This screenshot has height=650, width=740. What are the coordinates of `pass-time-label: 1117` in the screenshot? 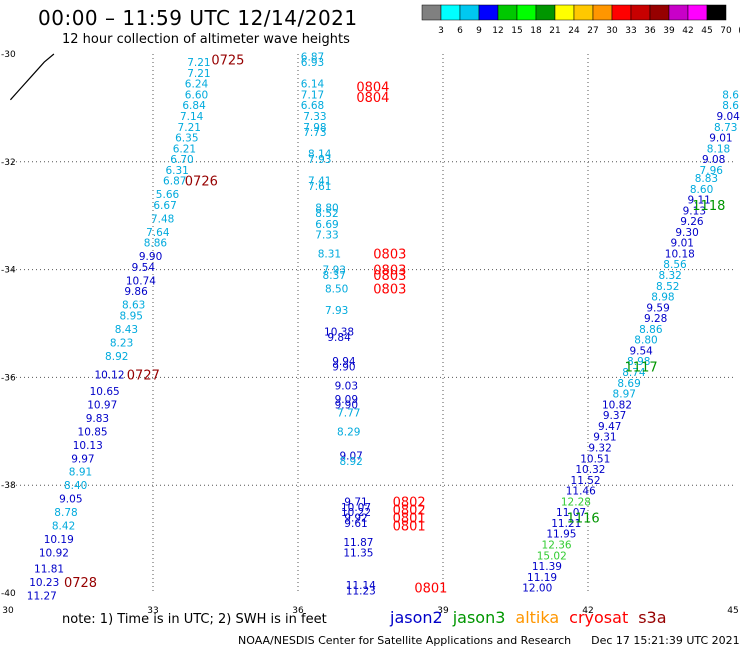 It's located at (641, 368).